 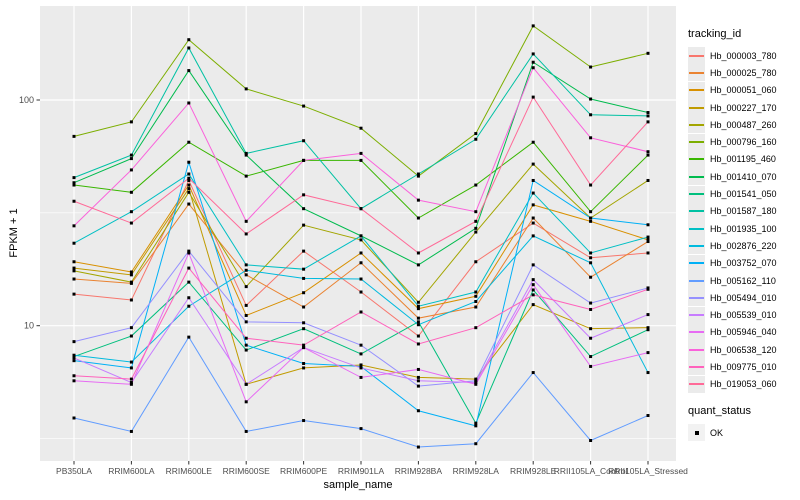 I want to click on x-tick-label: RRIM928BA, so click(x=419, y=471).